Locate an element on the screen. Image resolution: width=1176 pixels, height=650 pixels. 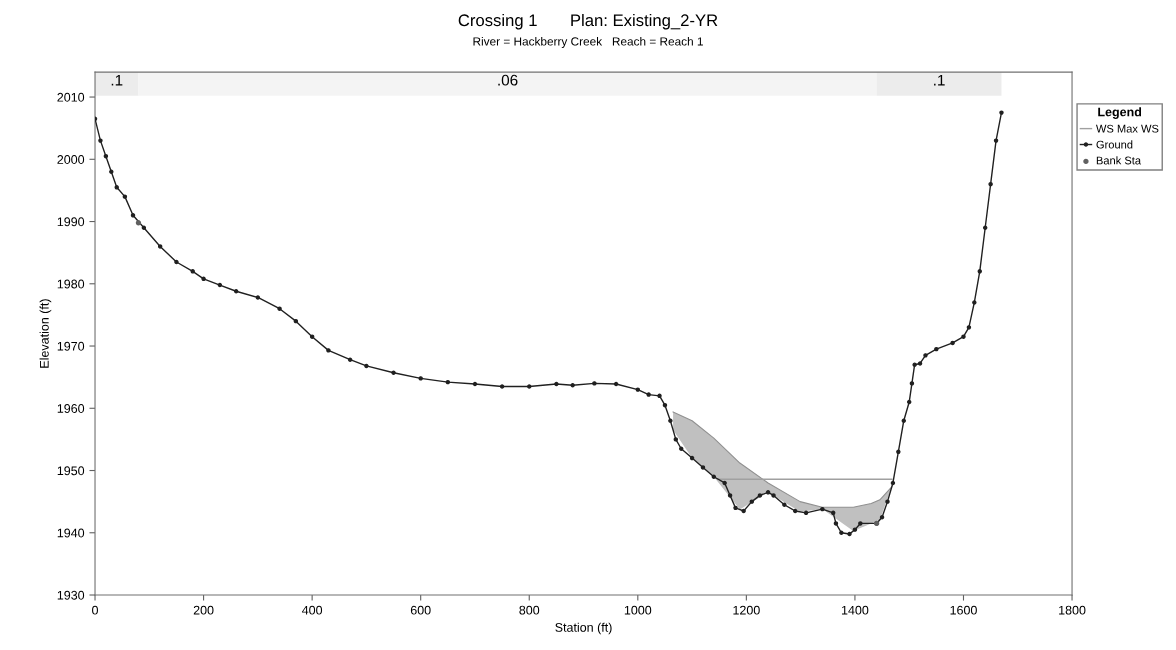
y-tick-label: 2000 is located at coordinates (71, 159).